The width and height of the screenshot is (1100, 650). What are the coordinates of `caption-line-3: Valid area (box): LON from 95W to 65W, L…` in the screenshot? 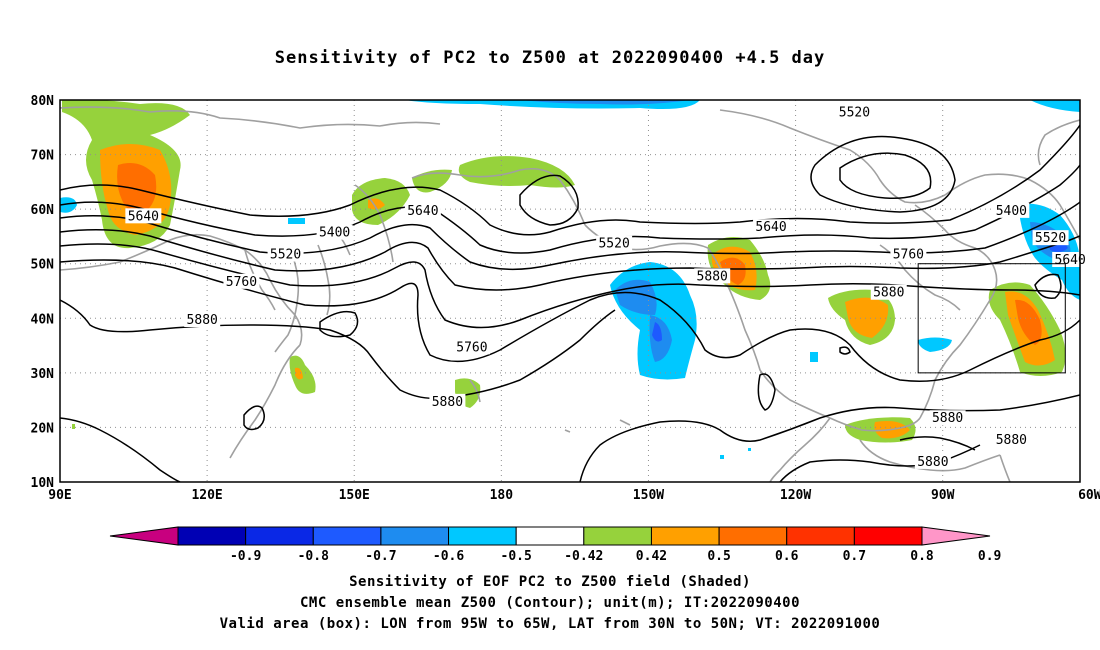 It's located at (550, 624).